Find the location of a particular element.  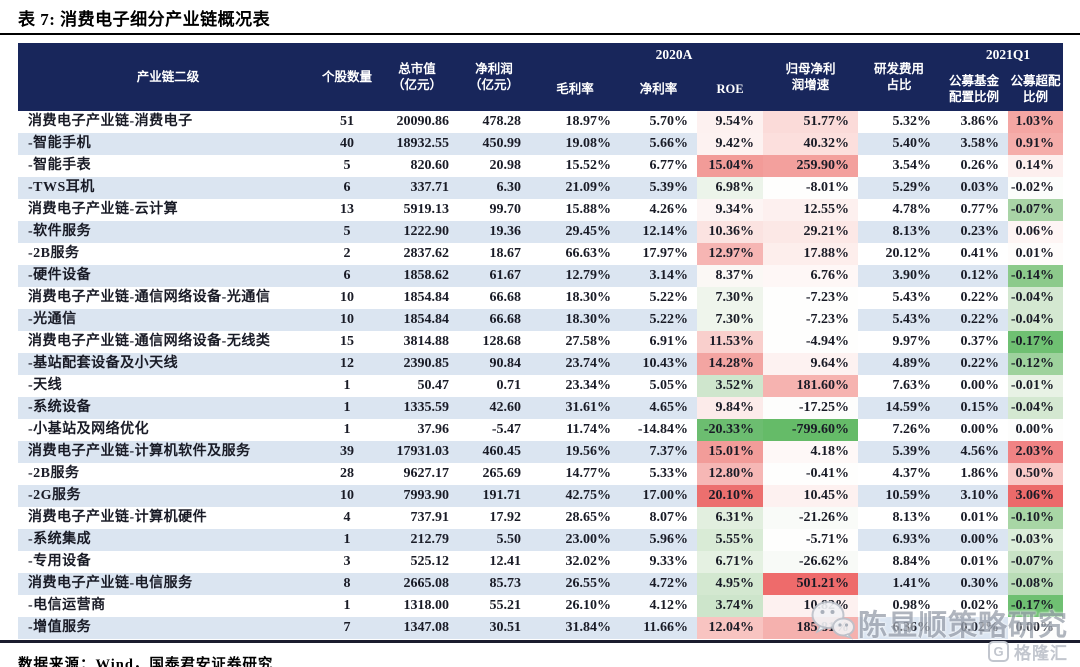

cell: 51.77% is located at coordinates (810, 122).